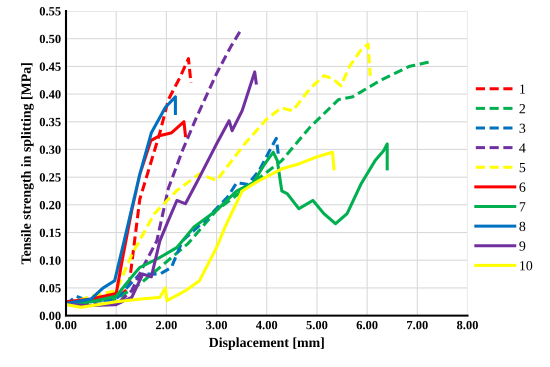 This screenshot has width=550, height=367. I want to click on y-tick-label: 0.55, so click(50, 11).